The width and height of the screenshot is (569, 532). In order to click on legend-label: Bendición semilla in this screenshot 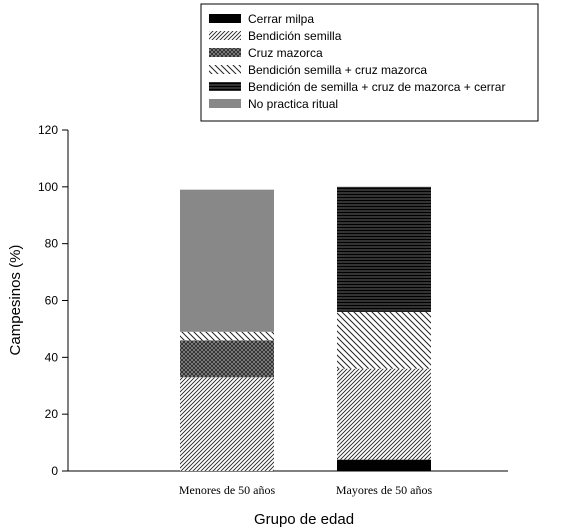, I will do `click(295, 36)`.